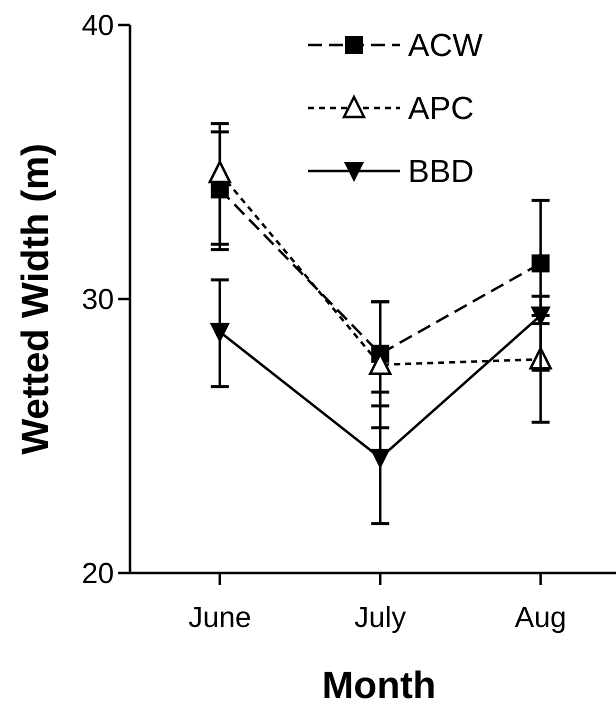 Image resolution: width=616 pixels, height=706 pixels. Describe the element at coordinates (379, 685) in the screenshot. I see `x-axis-title: Month` at that location.